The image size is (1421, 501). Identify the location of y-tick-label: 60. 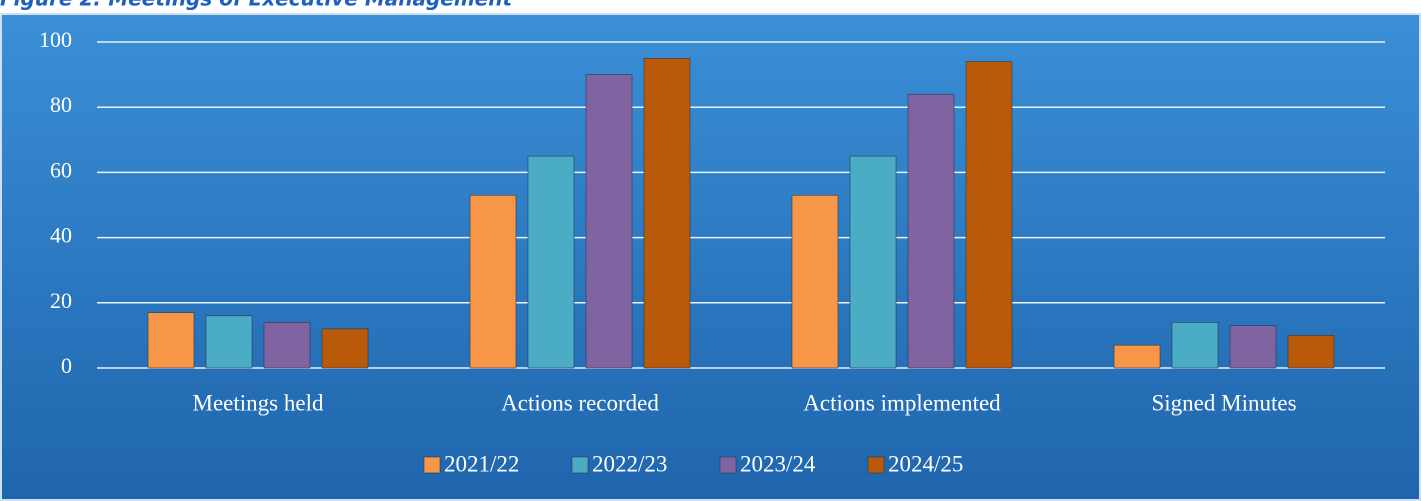
(61, 169).